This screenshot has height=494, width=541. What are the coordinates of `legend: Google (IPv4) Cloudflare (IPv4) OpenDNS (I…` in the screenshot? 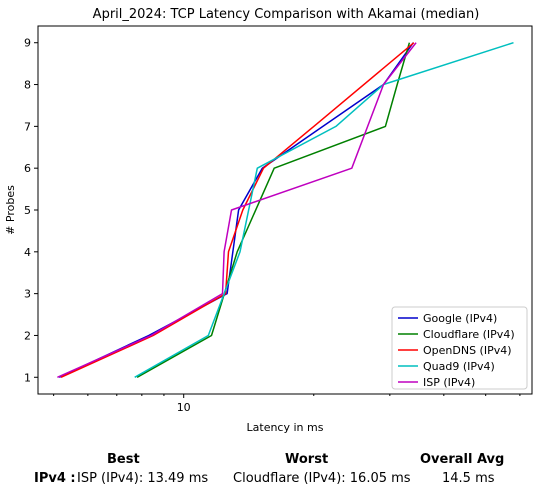 It's located at (459, 348).